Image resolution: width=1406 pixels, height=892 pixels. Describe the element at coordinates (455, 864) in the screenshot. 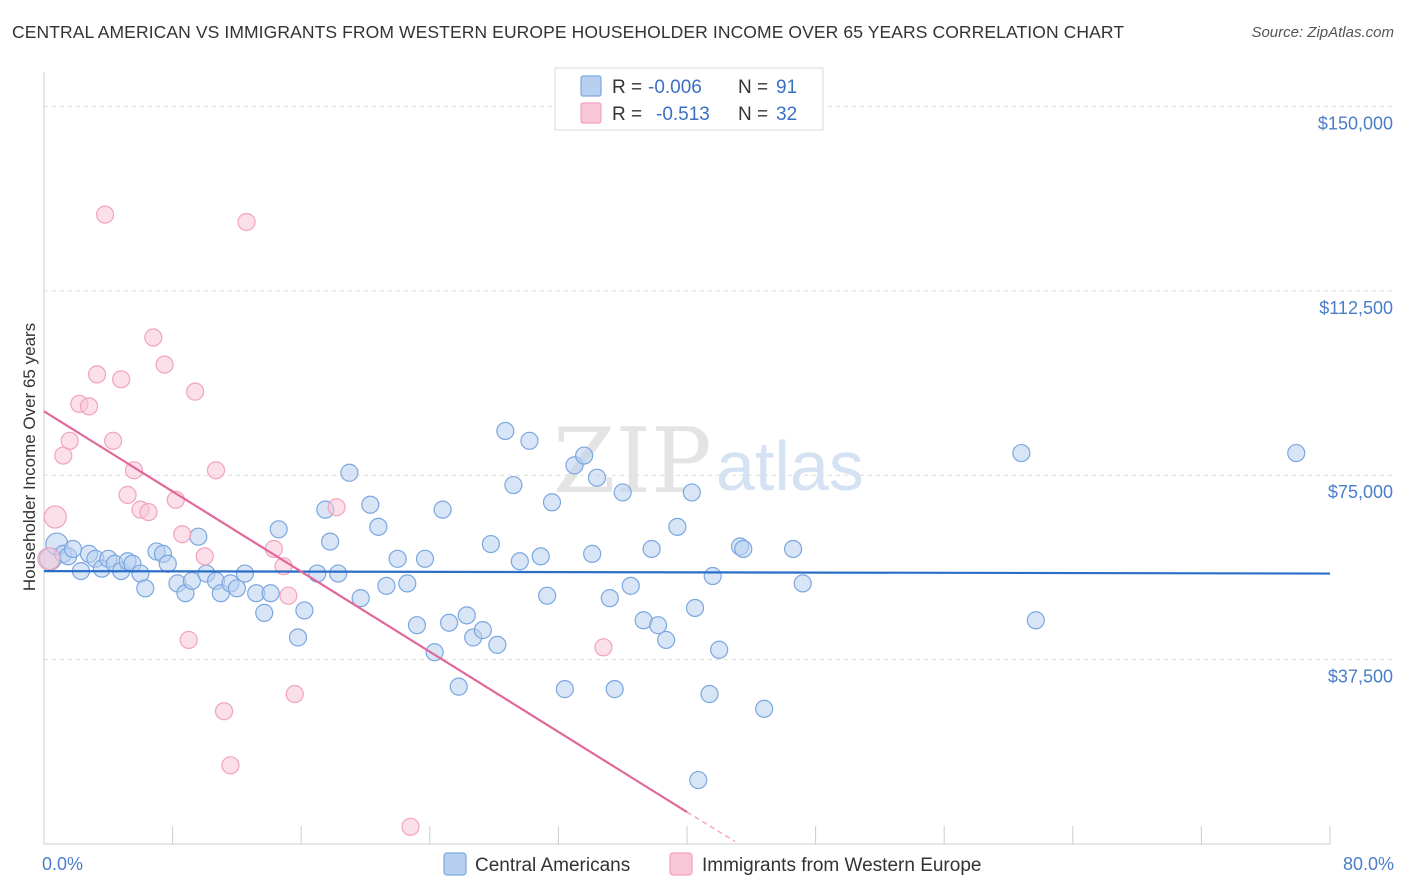

I see `bottom-legend-swatch-central-americans` at that location.